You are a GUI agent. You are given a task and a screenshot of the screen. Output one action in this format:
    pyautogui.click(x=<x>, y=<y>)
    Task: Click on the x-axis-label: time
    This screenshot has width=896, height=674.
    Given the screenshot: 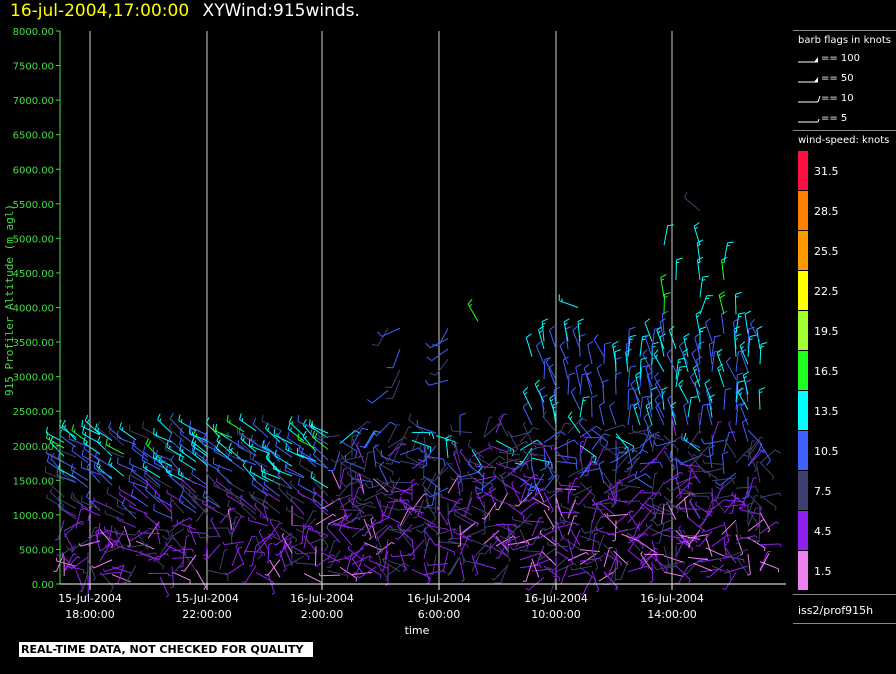 What is the action you would take?
    pyautogui.click(x=417, y=630)
    